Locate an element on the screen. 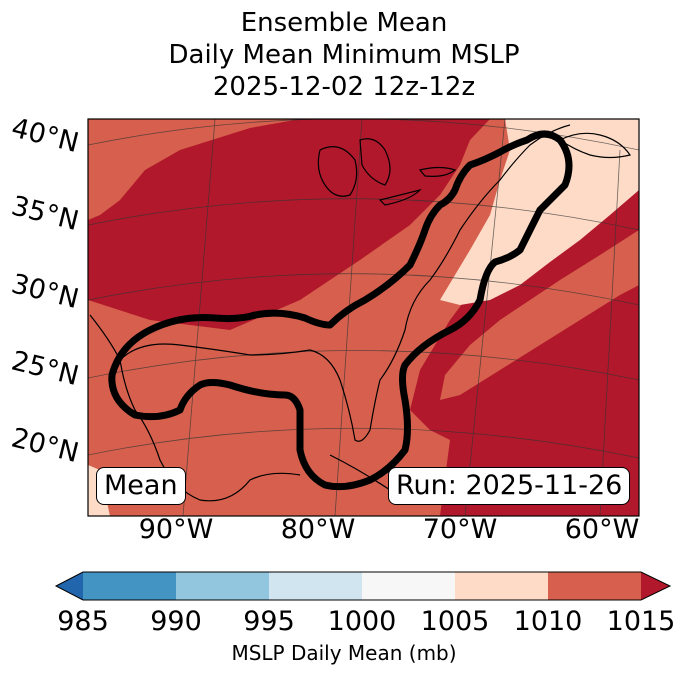  lon-label-80w: 80°W is located at coordinates (318, 529).